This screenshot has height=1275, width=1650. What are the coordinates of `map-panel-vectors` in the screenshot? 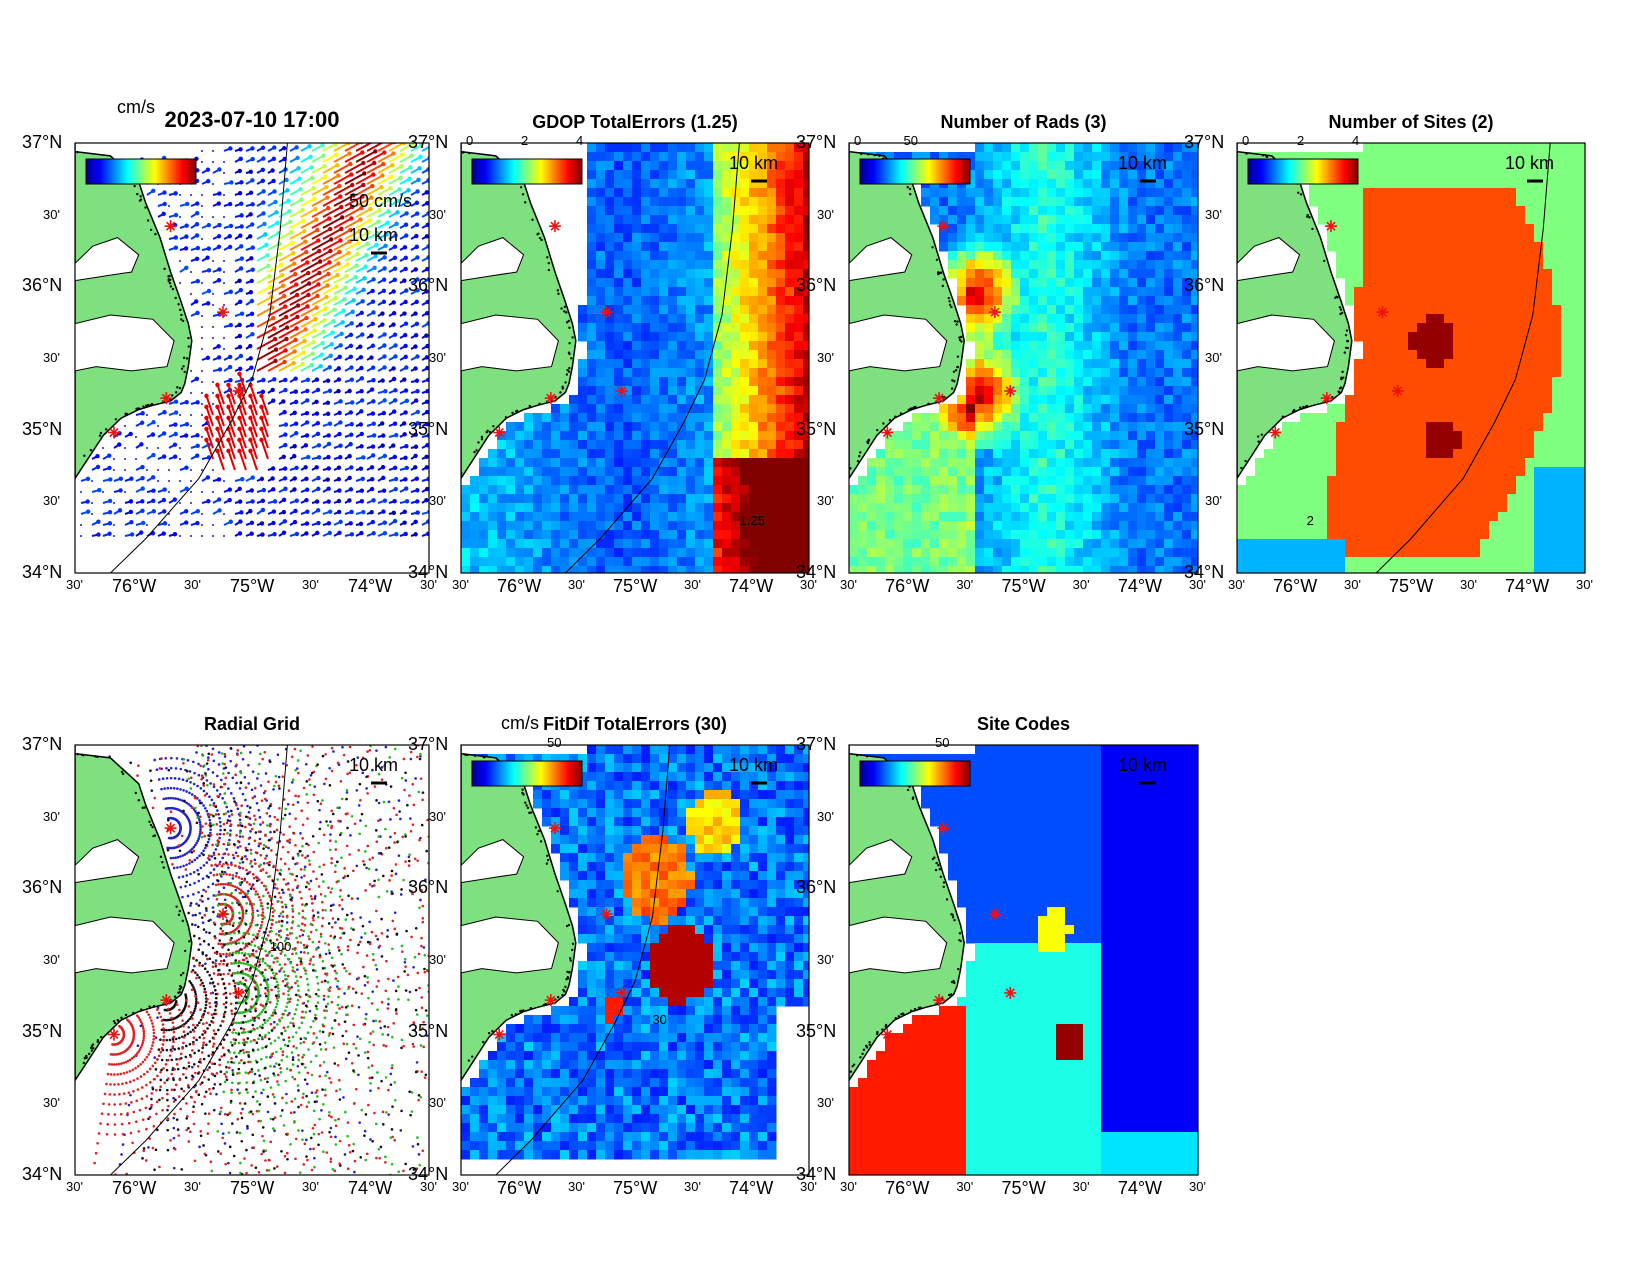 It's located at (252, 358).